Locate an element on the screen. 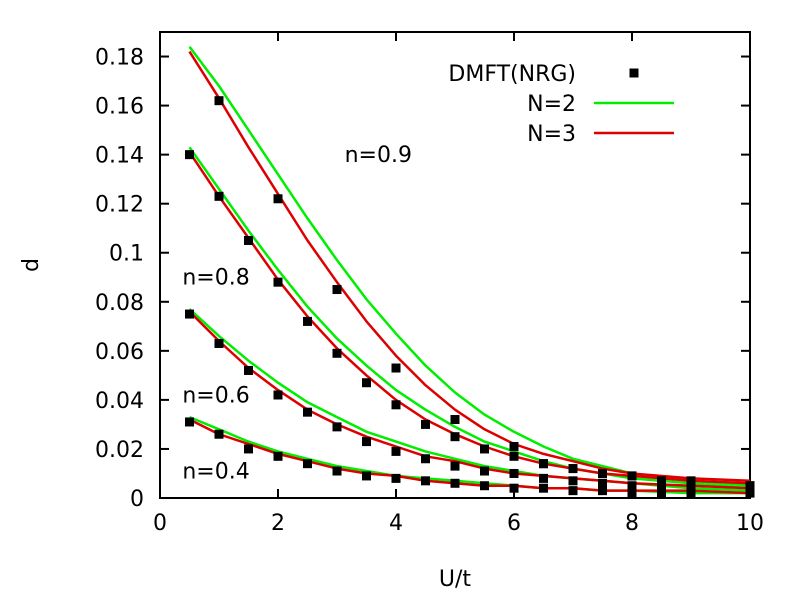  x-tick-label: 10 is located at coordinates (750, 523).